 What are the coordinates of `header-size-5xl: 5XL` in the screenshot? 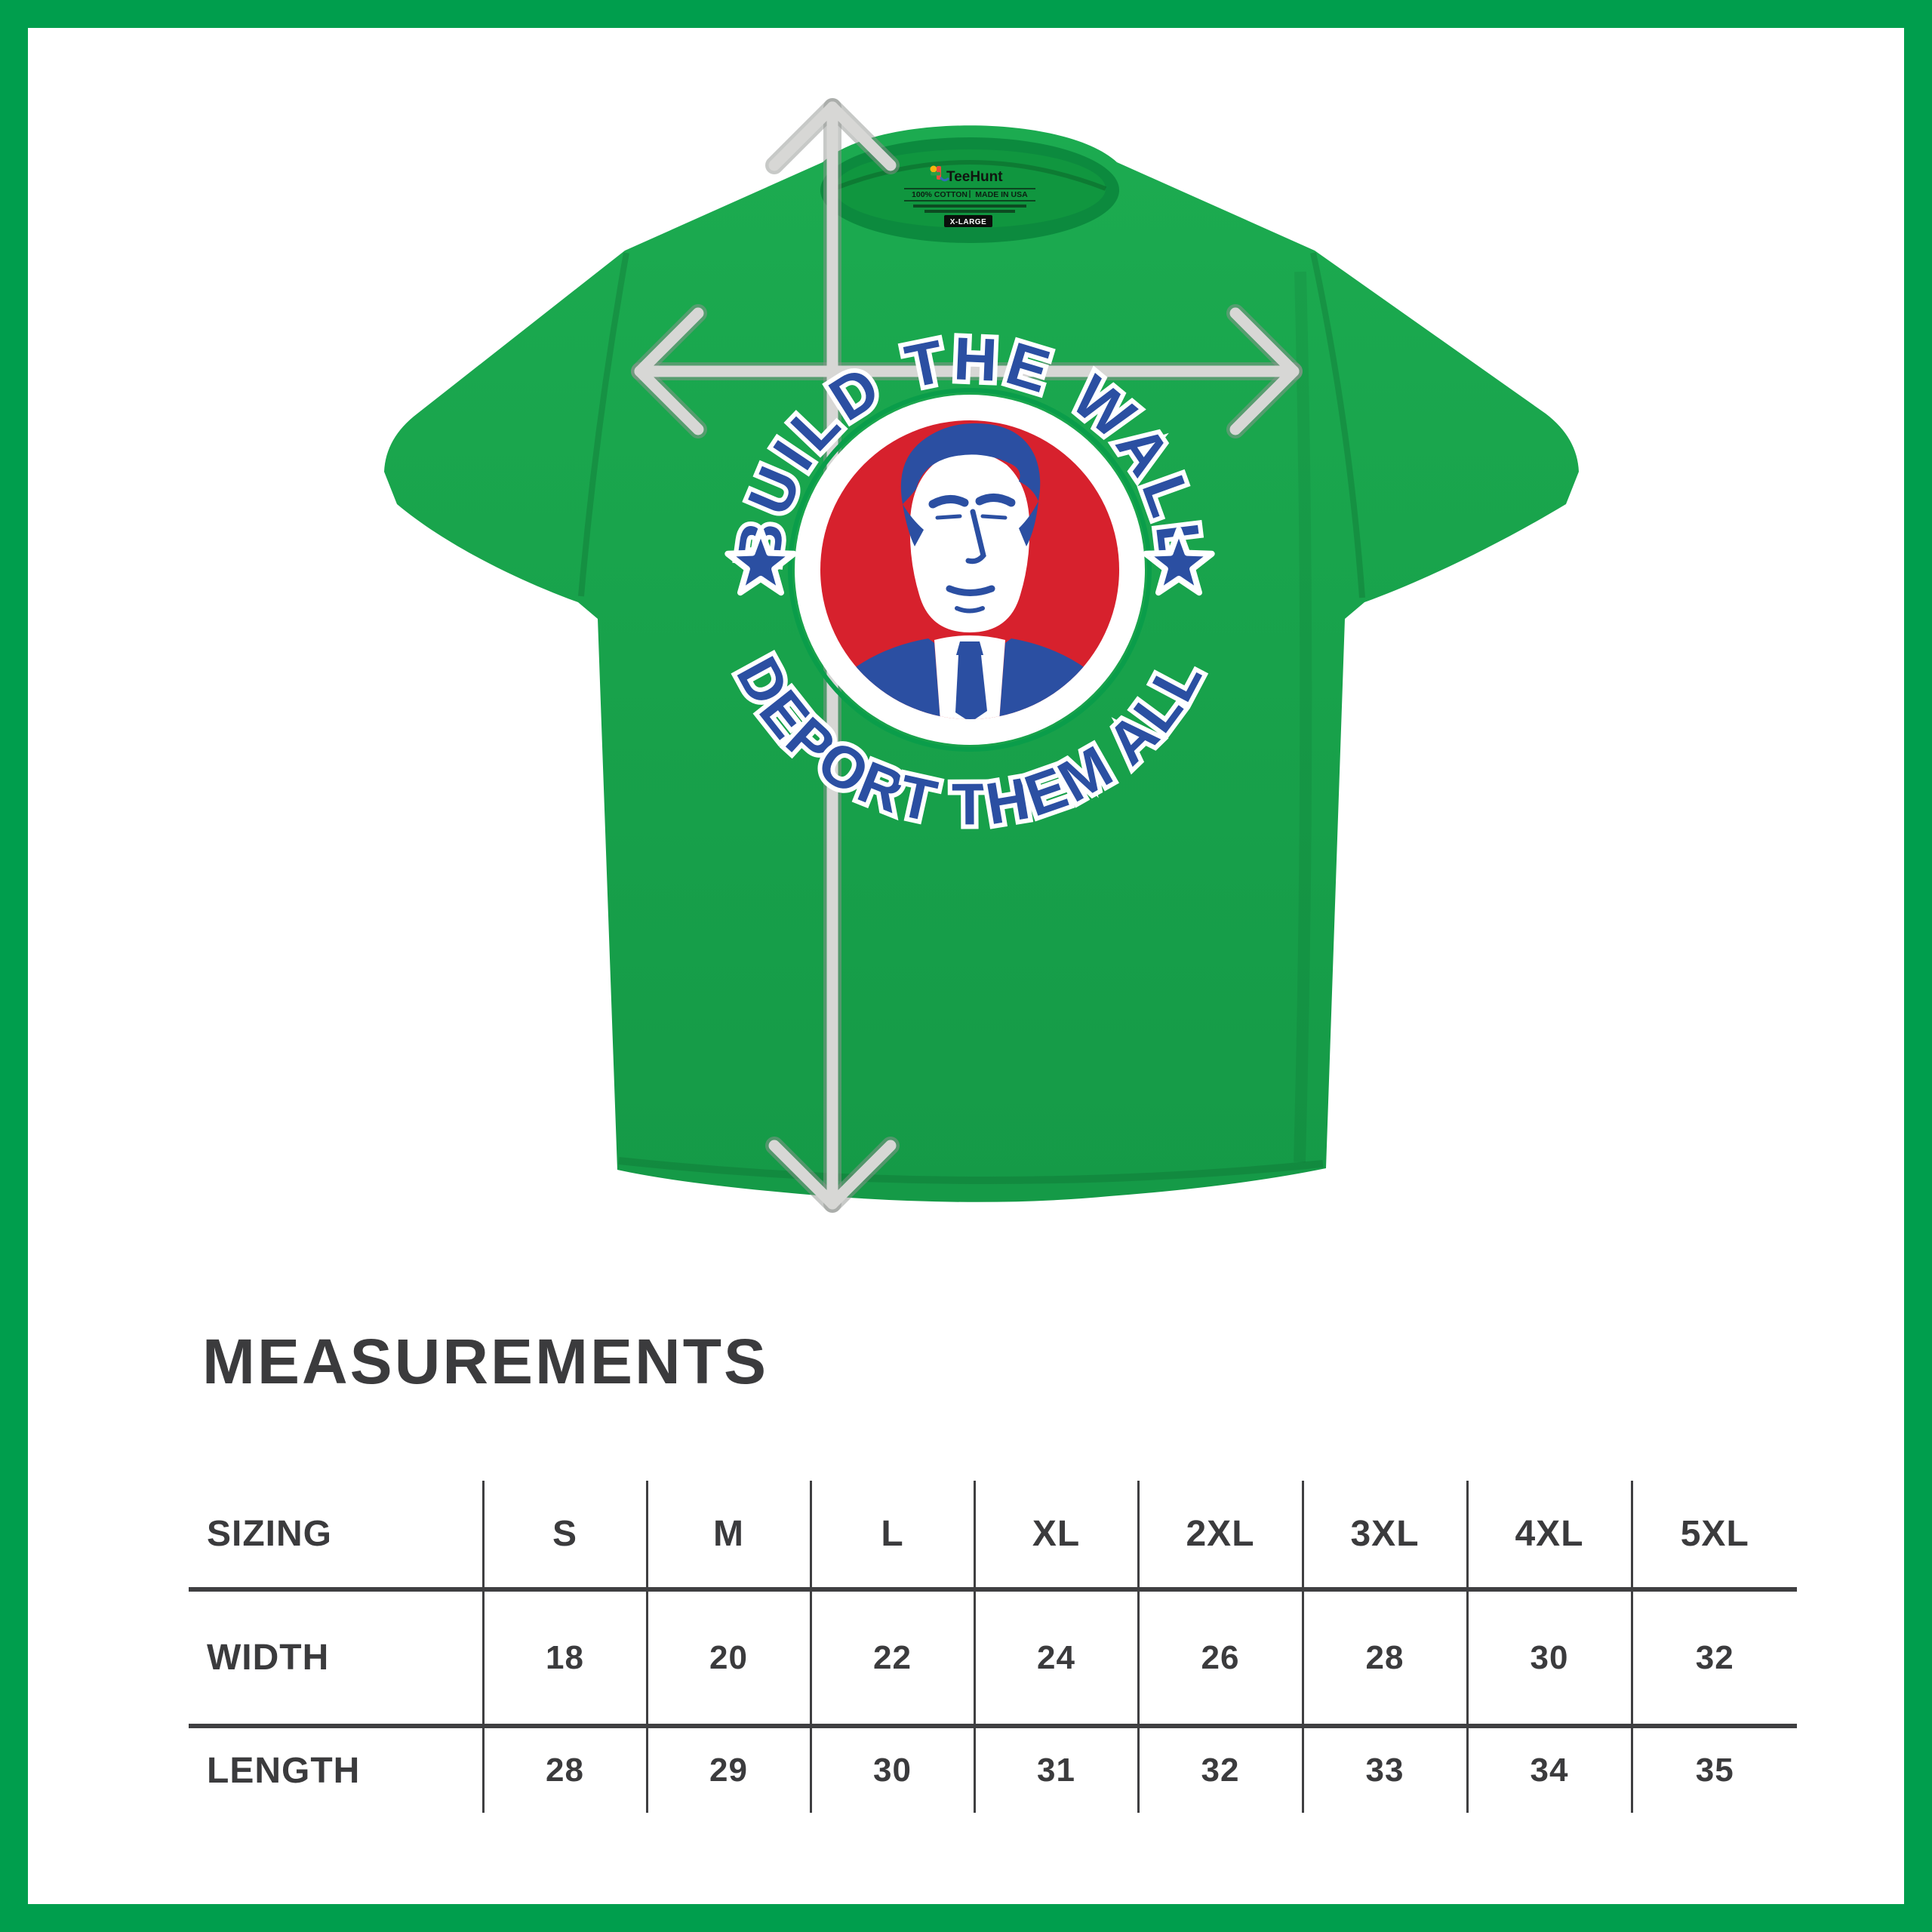 It's located at (1713, 1535).